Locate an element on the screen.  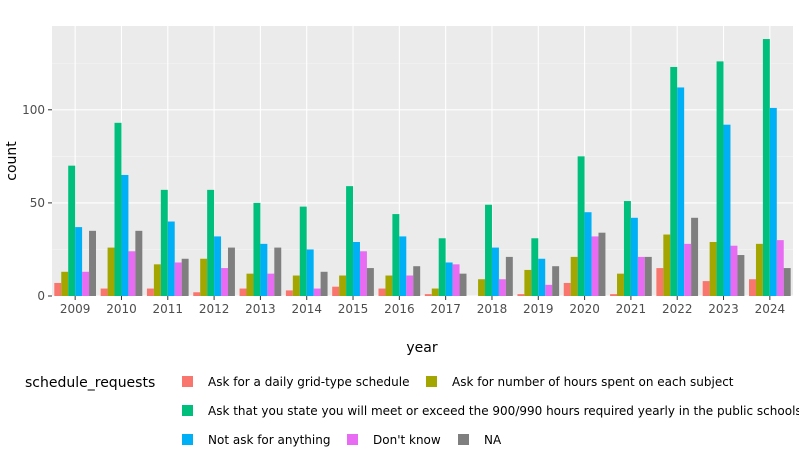
x-tick-label: 2016 is located at coordinates (399, 309).